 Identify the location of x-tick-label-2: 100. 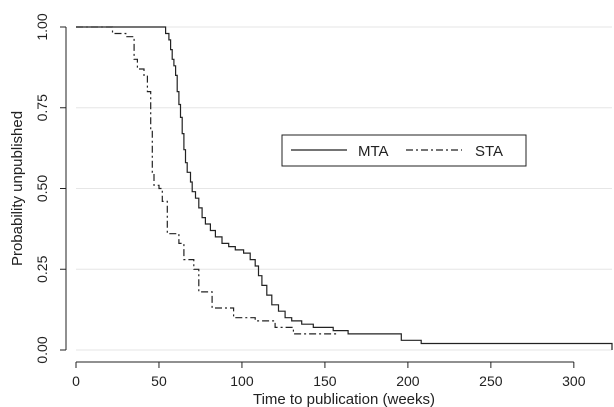
(242, 381).